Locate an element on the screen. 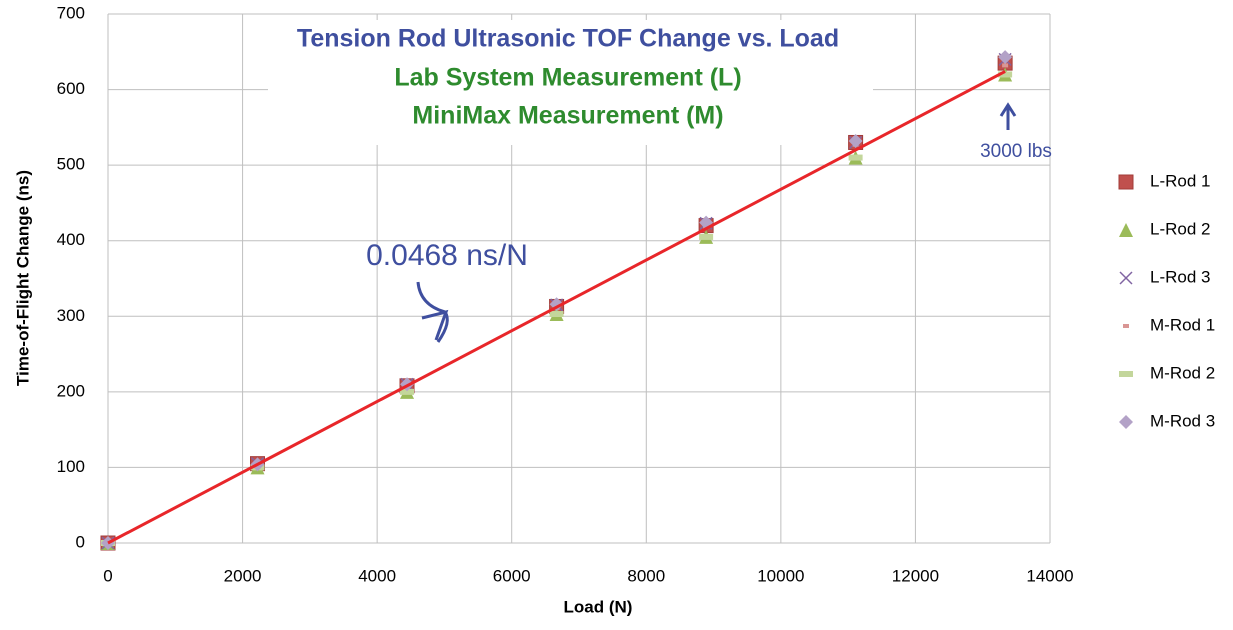 The image size is (1233, 630). x-tick-label: 10000 is located at coordinates (780, 575).